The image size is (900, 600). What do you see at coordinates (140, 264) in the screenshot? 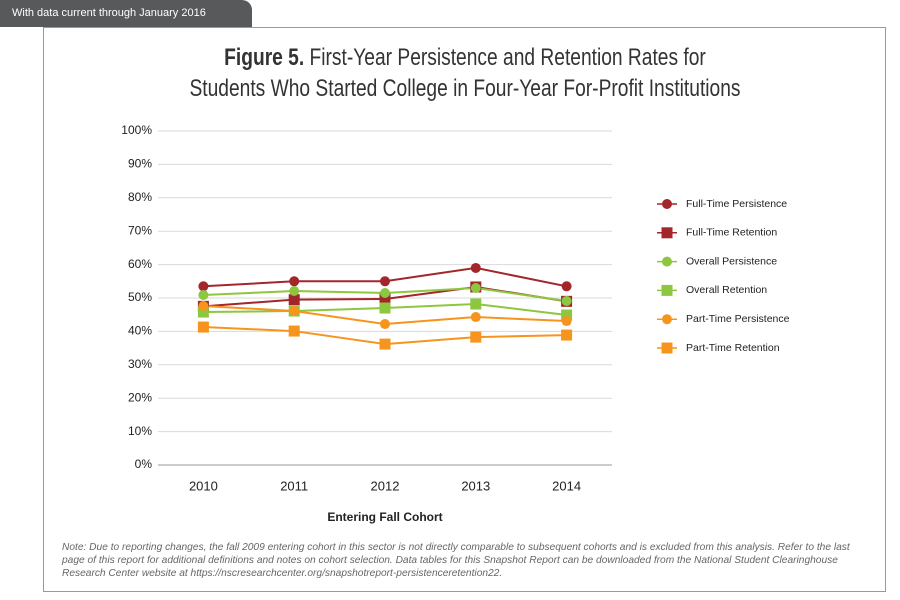
I see `y-tick-label: 60%` at bounding box center [140, 264].